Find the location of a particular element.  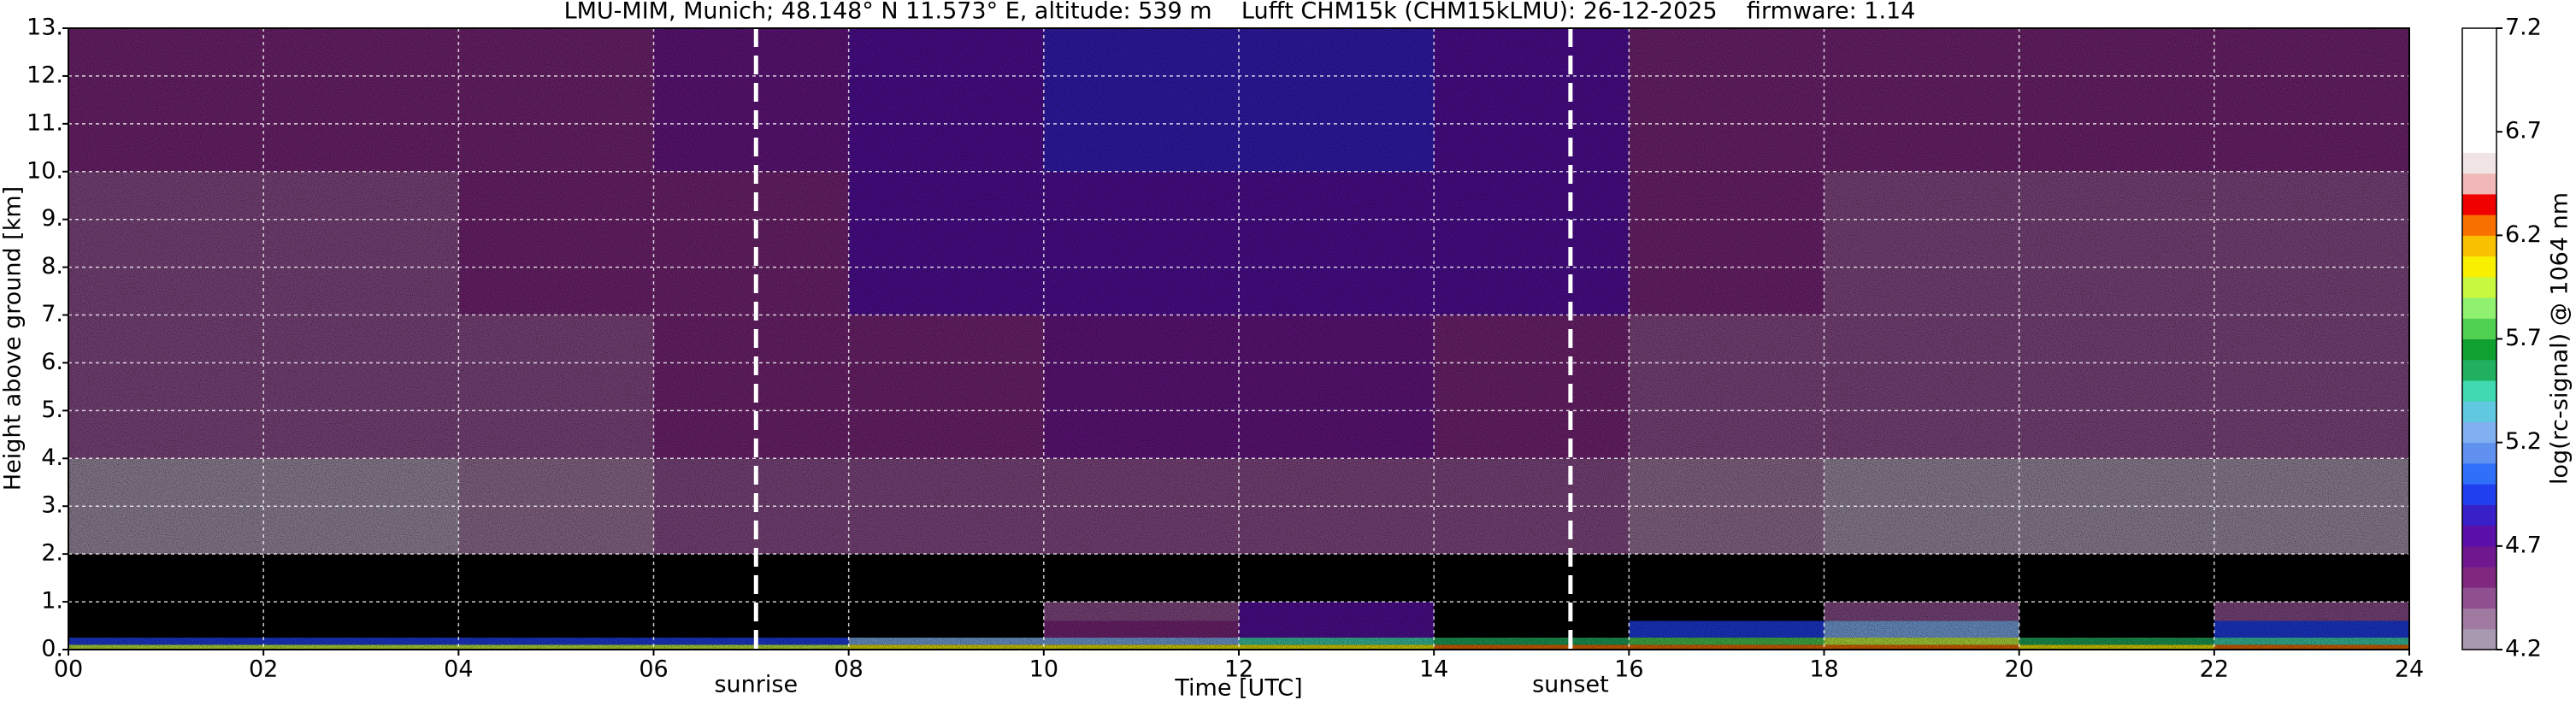

annotation-label: sunset is located at coordinates (1571, 685).